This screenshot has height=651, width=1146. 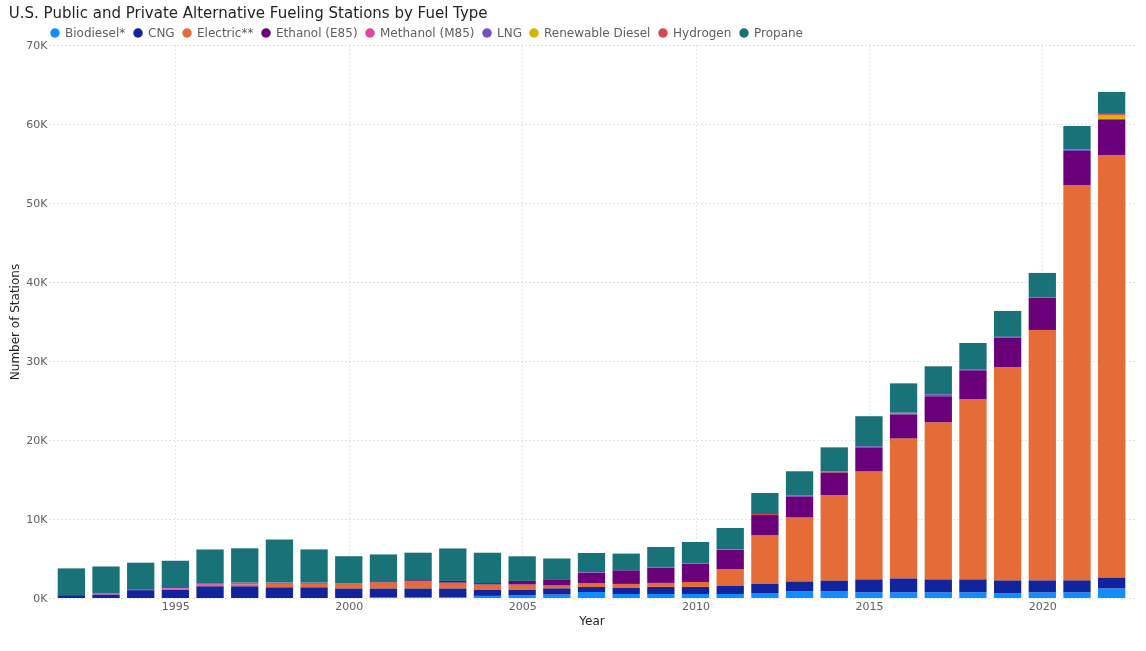 I want to click on legend-label: LNG, so click(x=509, y=33).